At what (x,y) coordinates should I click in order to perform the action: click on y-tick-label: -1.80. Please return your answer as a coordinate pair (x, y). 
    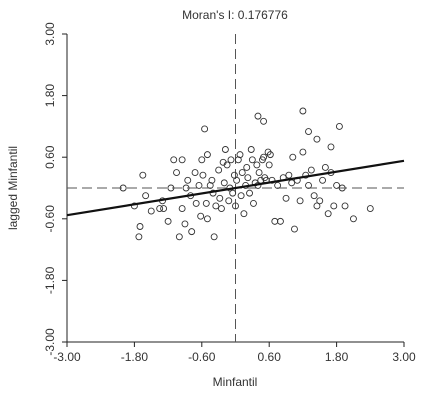
    Looking at the image, I should click on (50, 280).